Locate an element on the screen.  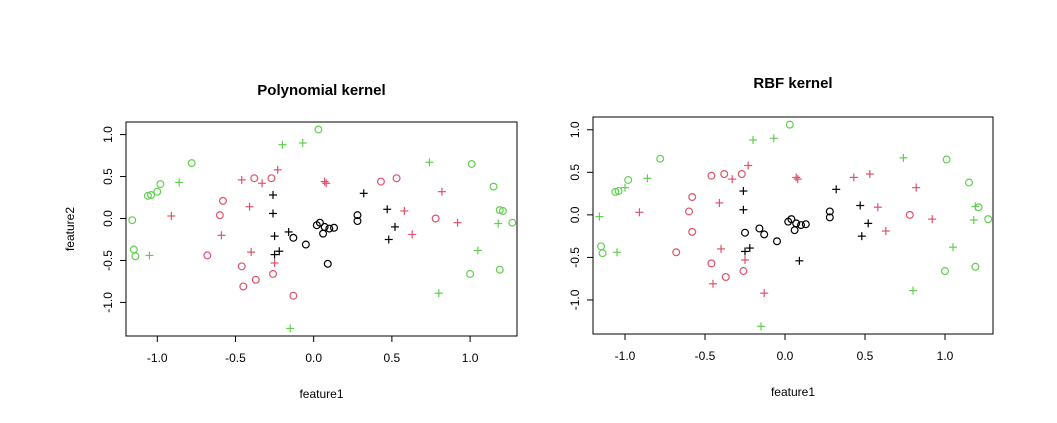
x-tick-label: 0.0 is located at coordinates (313, 358).